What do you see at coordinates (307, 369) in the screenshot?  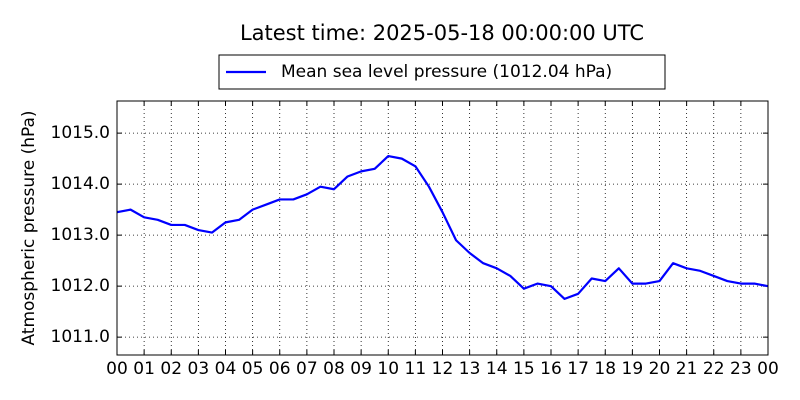 I see `x-tick-label: 07` at bounding box center [307, 369].